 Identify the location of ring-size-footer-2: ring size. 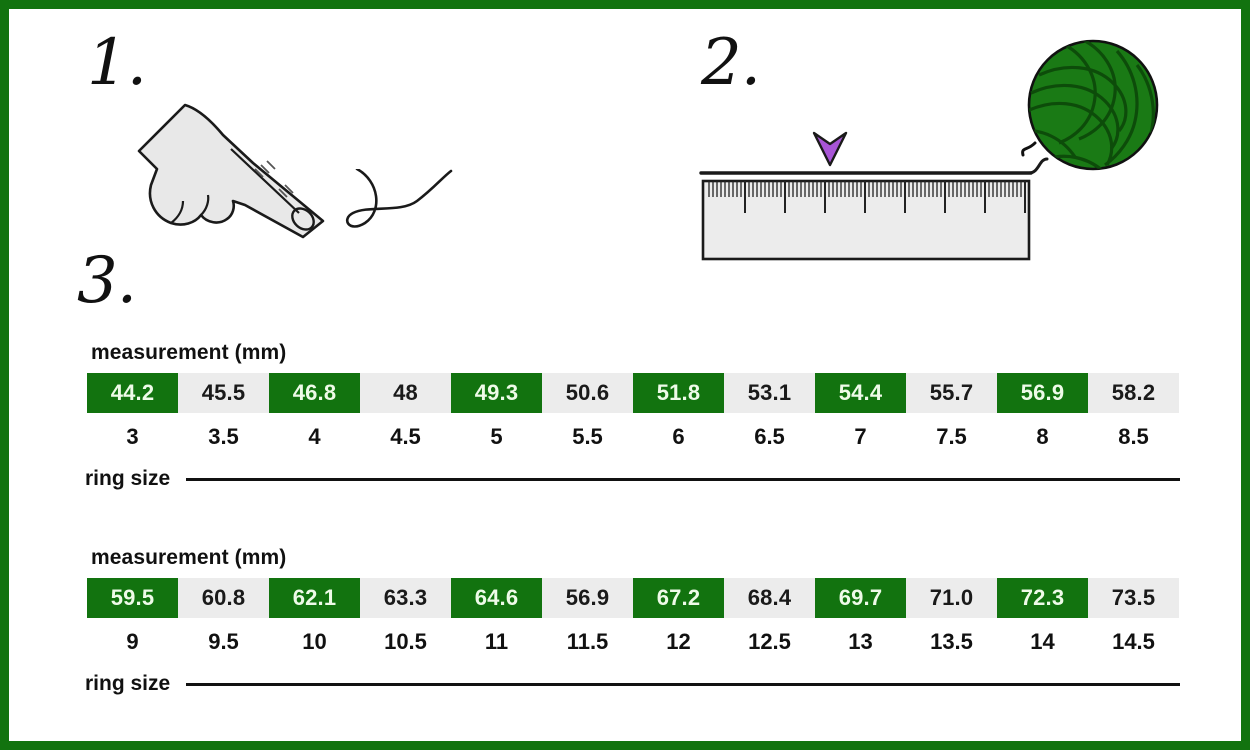
(632, 684).